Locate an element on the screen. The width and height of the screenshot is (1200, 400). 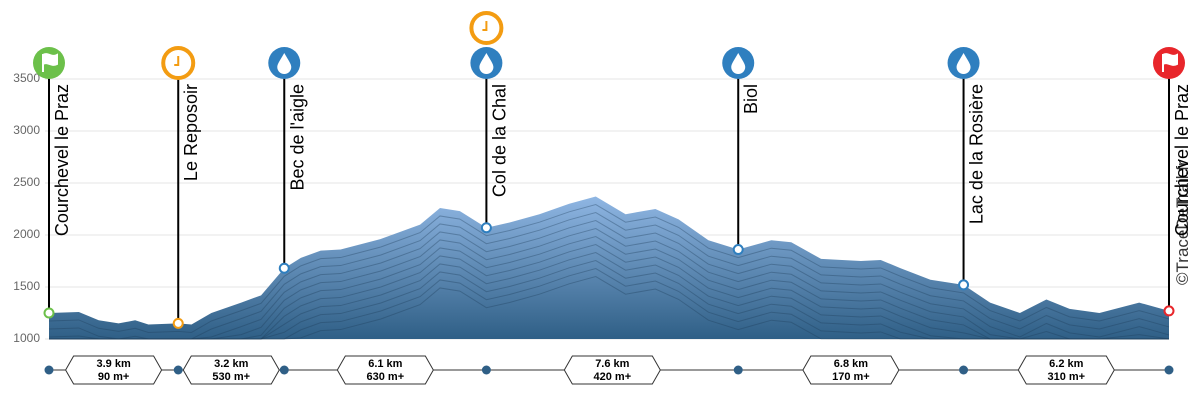
y-tick-label: 2000 is located at coordinates (26, 234).